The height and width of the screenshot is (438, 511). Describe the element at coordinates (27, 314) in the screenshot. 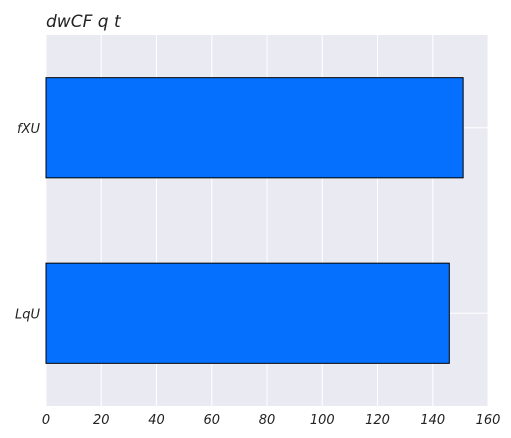

I see `y-tick-label: LqU` at that location.